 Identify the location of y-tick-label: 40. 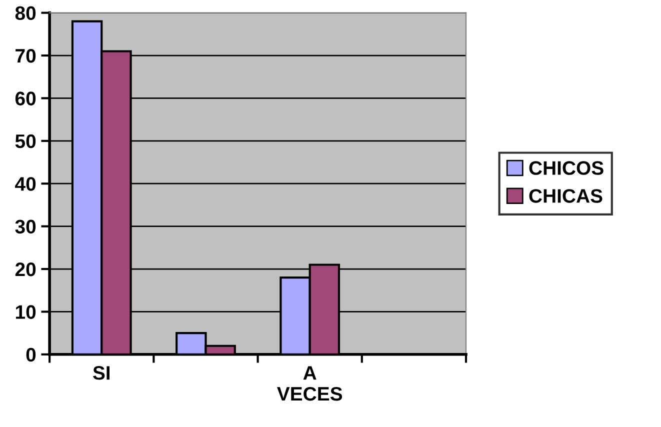
(25, 184).